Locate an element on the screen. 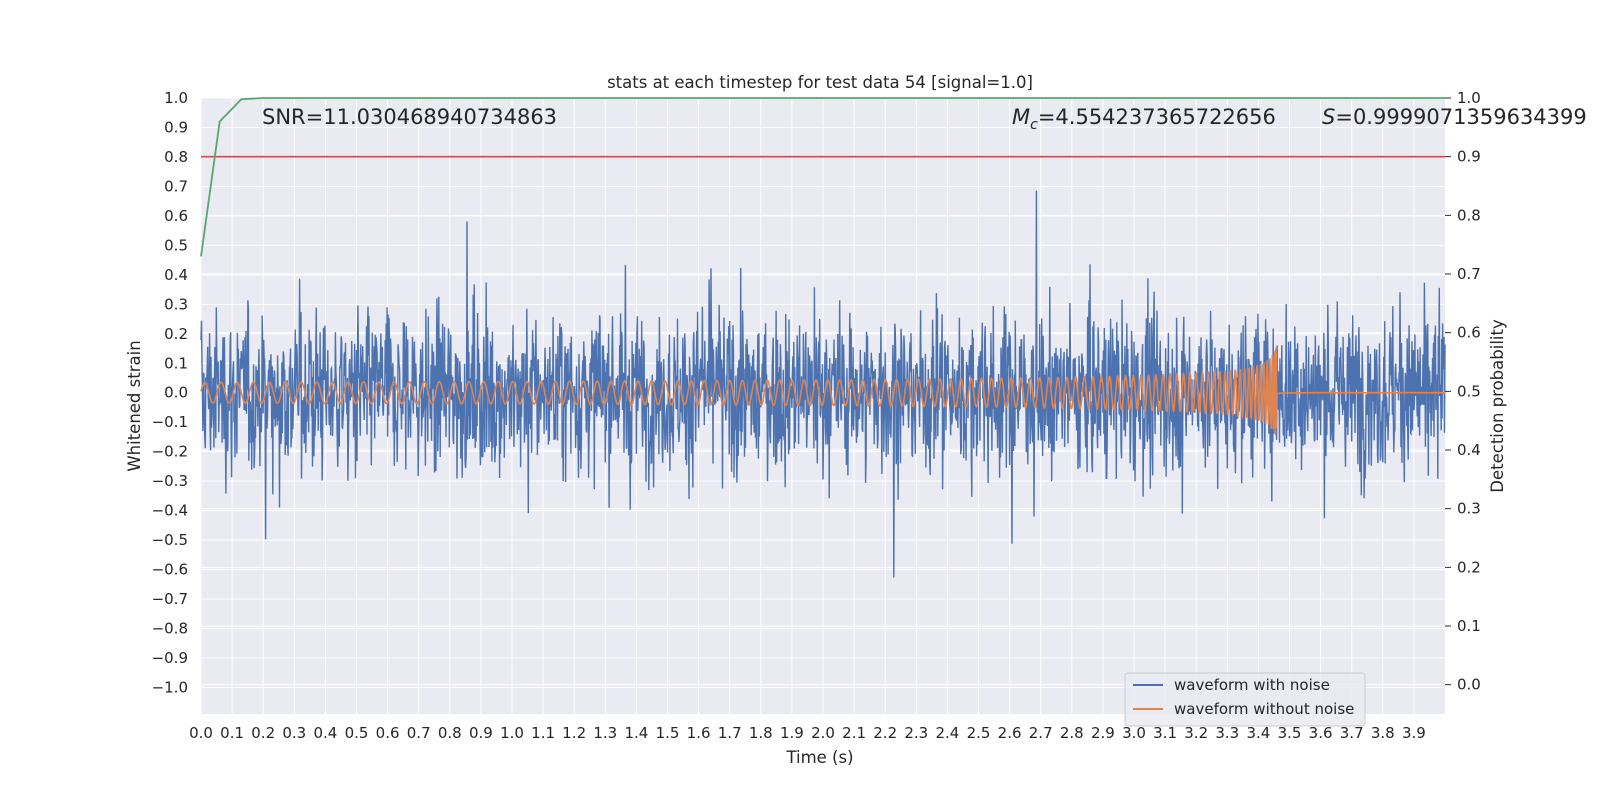 The width and height of the screenshot is (1600, 800). x-tick-label: 2.8 is located at coordinates (1072, 733).